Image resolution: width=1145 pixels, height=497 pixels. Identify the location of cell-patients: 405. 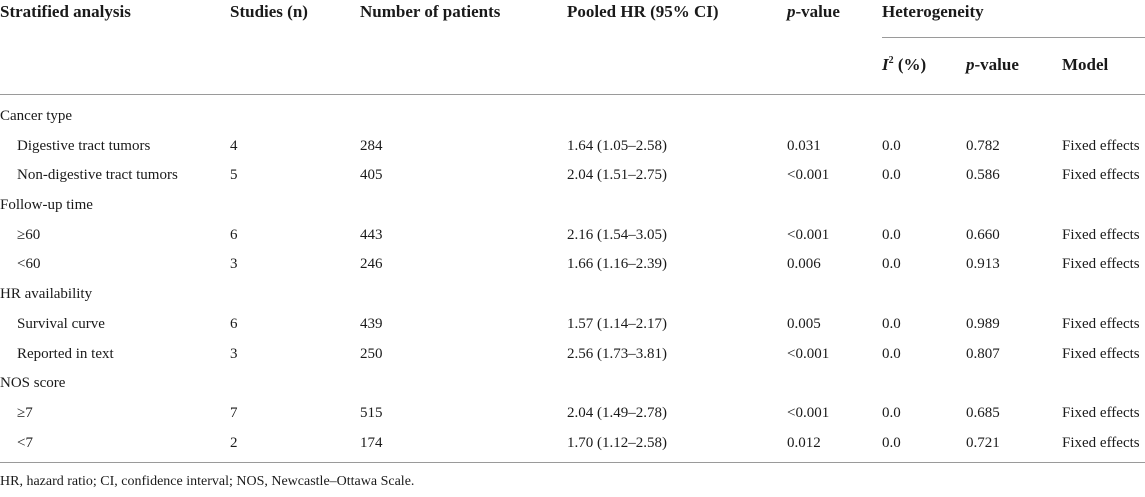
(371, 175).